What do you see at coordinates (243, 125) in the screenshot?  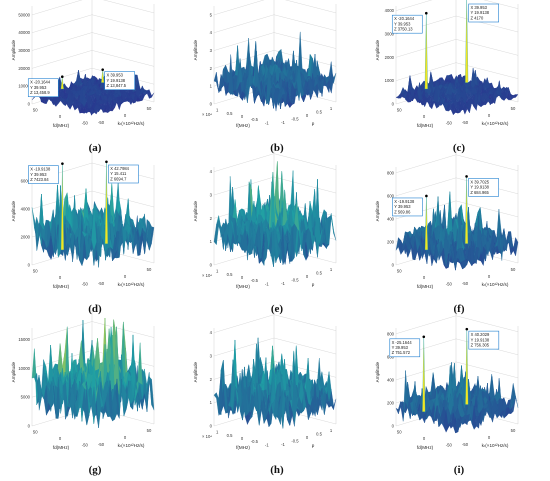 I see `y-axis-label: f(MHz)` at bounding box center [243, 125].